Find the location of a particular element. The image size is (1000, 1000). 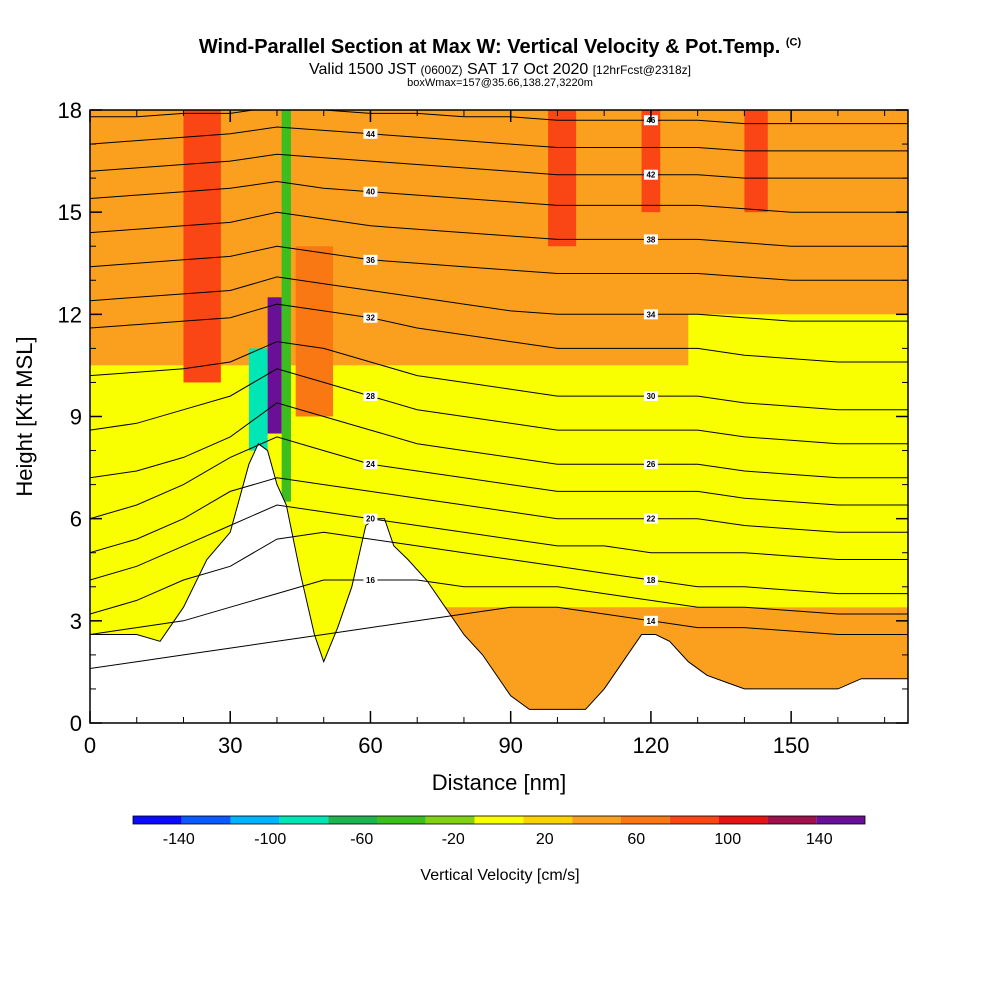

copyright-mark: (C) is located at coordinates (793, 42).